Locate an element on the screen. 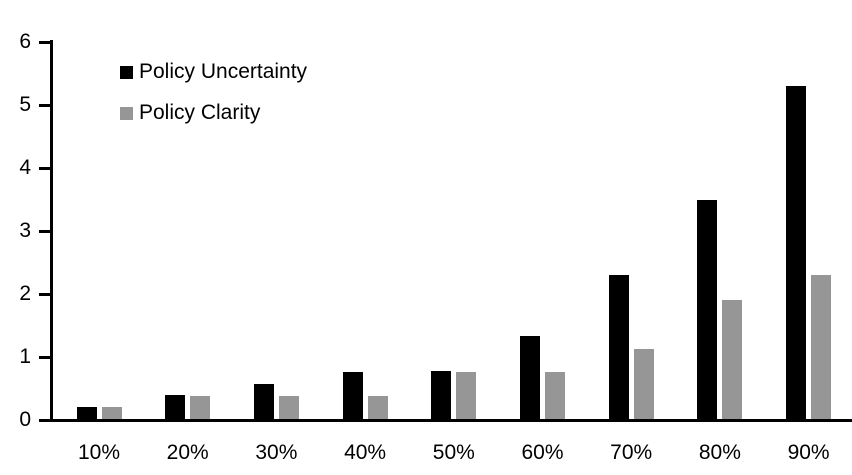  y-tick-label: 6 is located at coordinates (25, 41).